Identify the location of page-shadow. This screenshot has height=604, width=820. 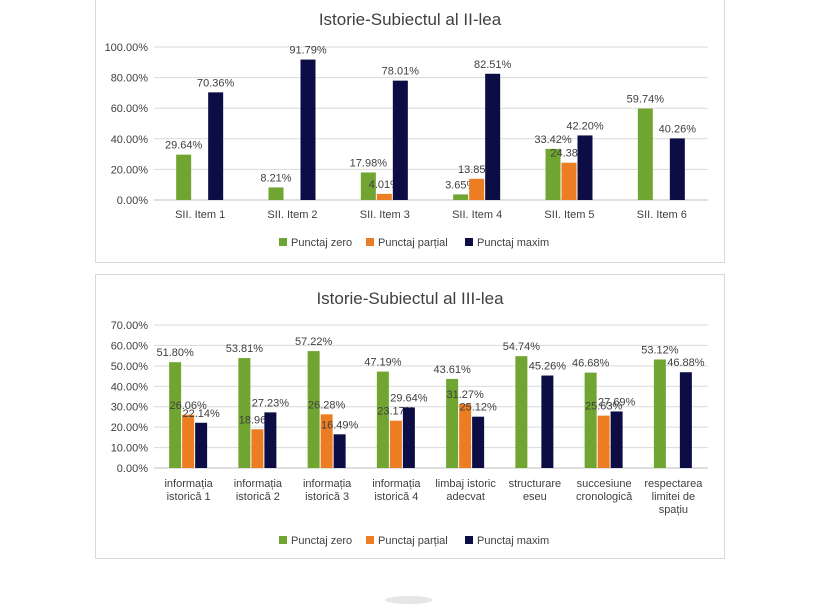
(409, 600).